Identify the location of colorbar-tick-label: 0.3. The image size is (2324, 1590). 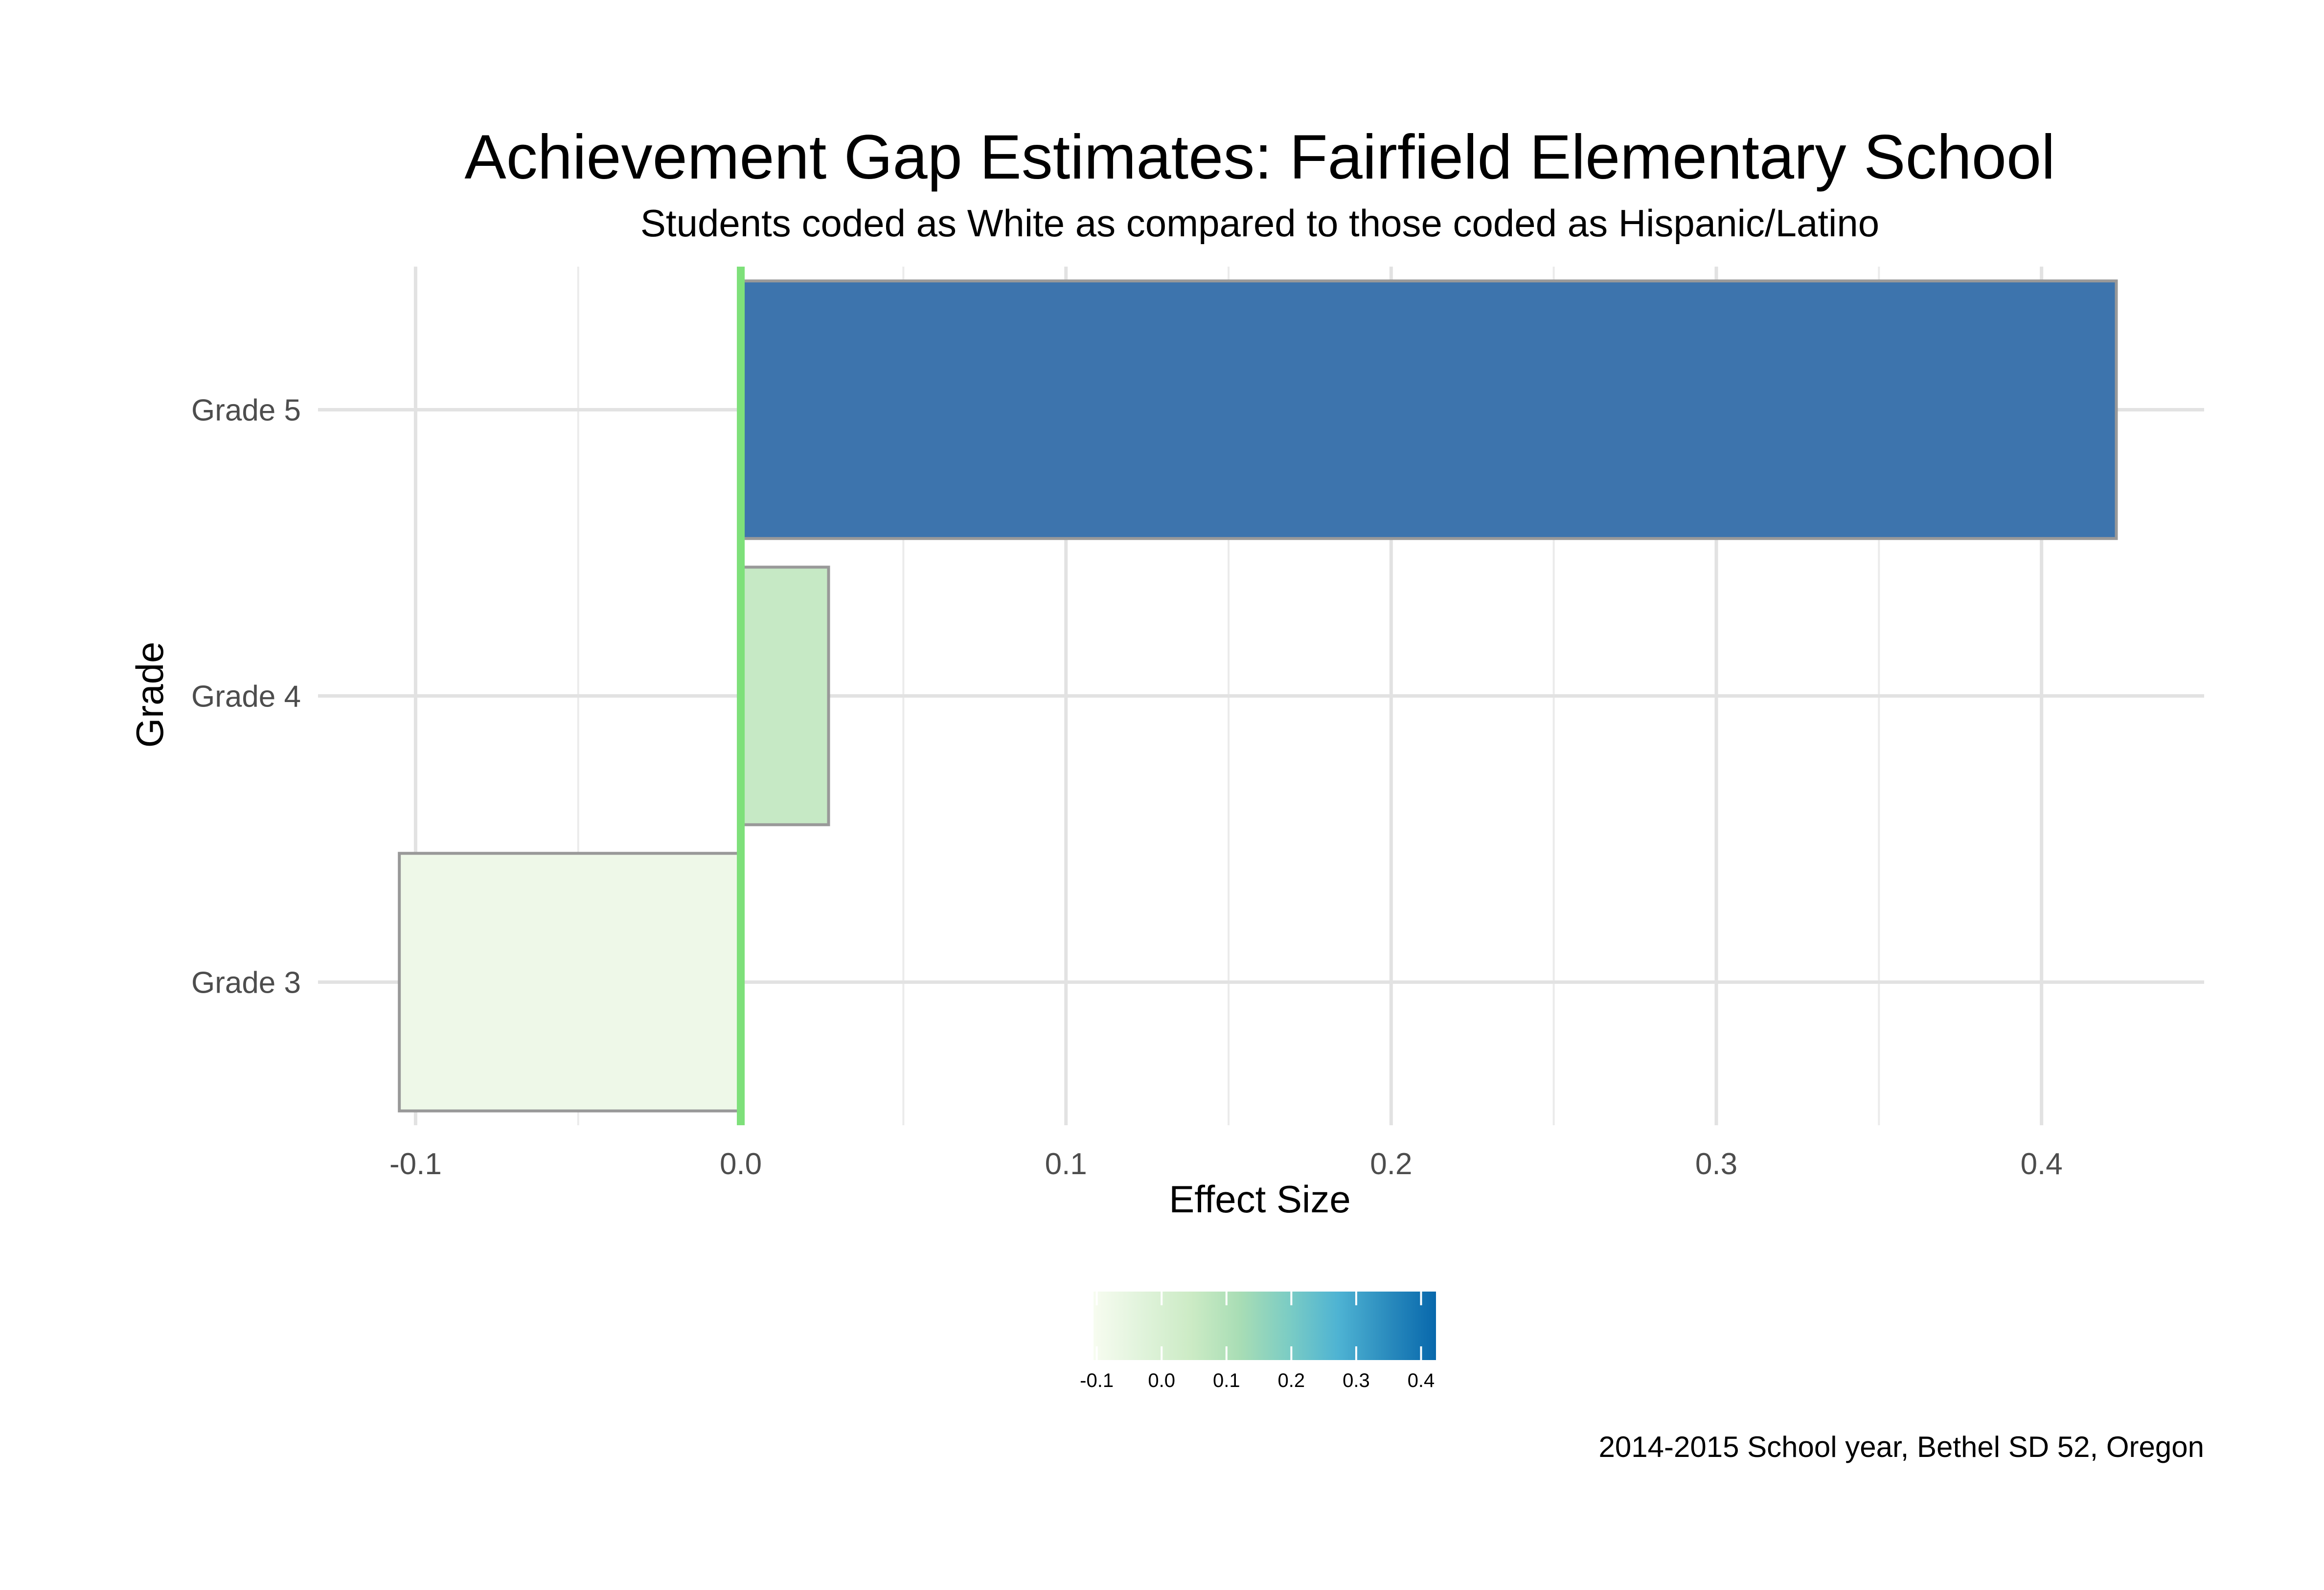
(1356, 1381).